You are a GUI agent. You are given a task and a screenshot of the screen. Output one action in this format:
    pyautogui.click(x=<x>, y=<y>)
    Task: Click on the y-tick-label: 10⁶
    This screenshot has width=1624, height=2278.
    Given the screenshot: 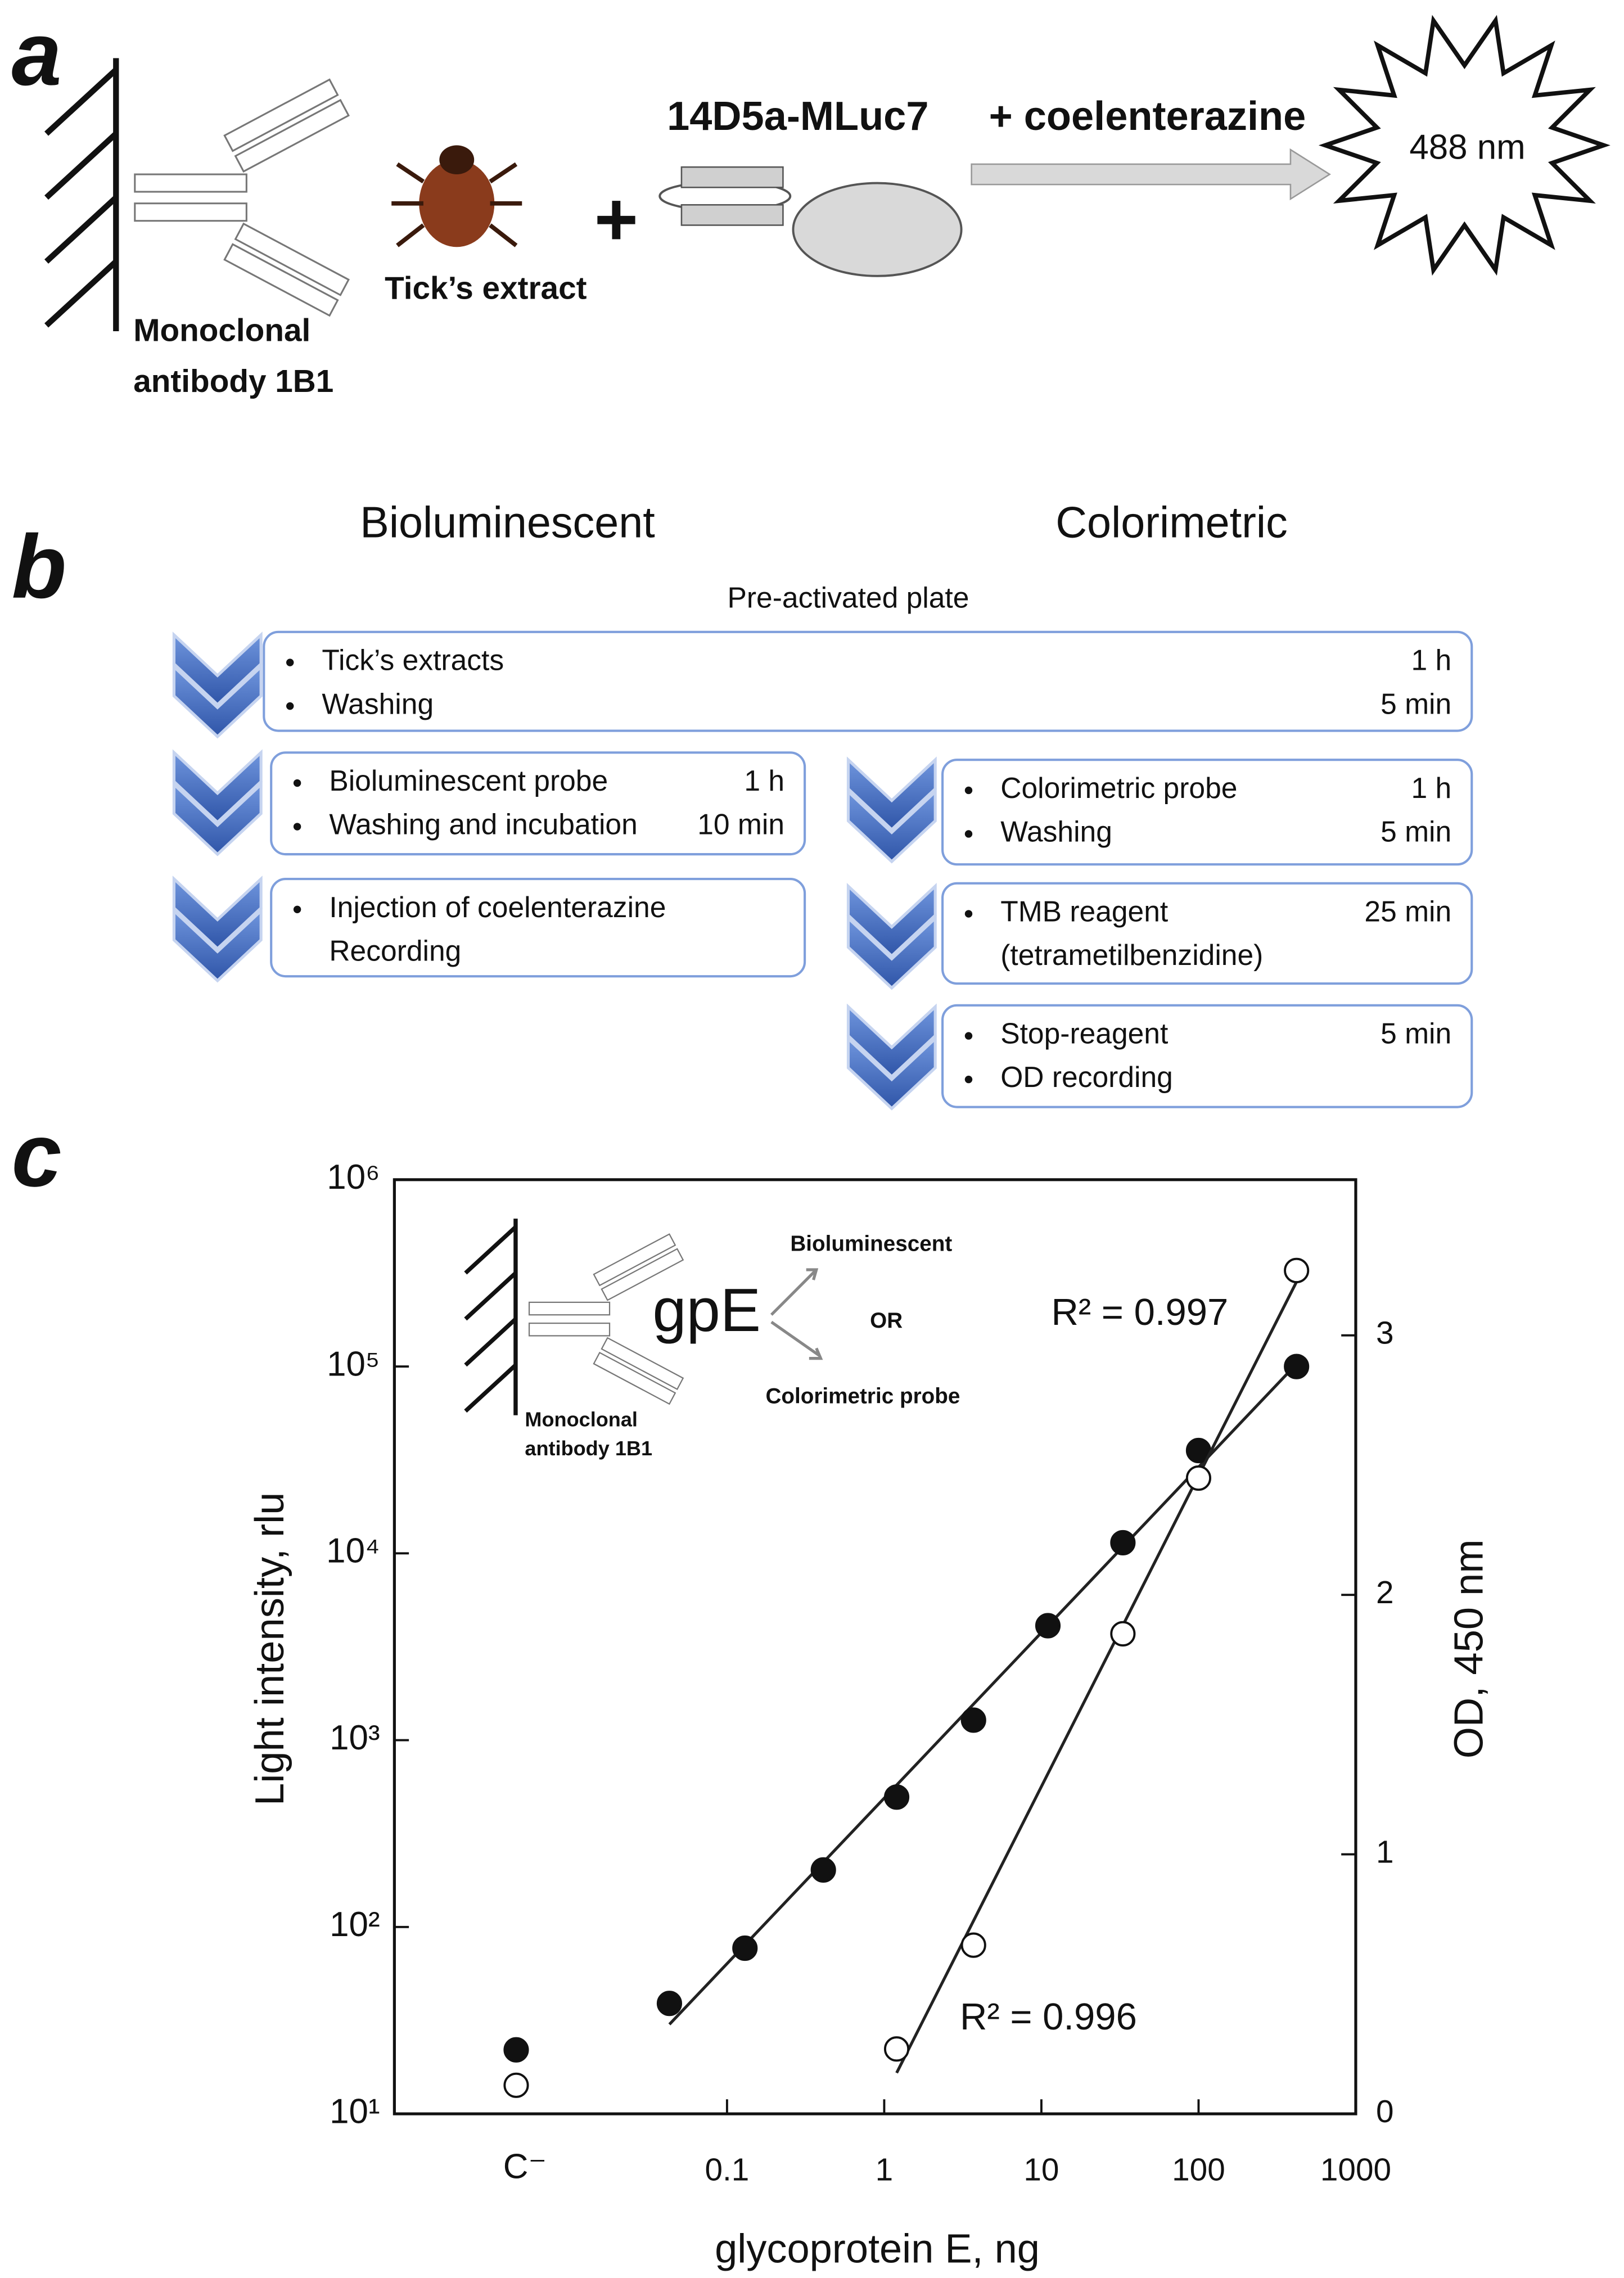 What is the action you would take?
    pyautogui.click(x=353, y=1177)
    